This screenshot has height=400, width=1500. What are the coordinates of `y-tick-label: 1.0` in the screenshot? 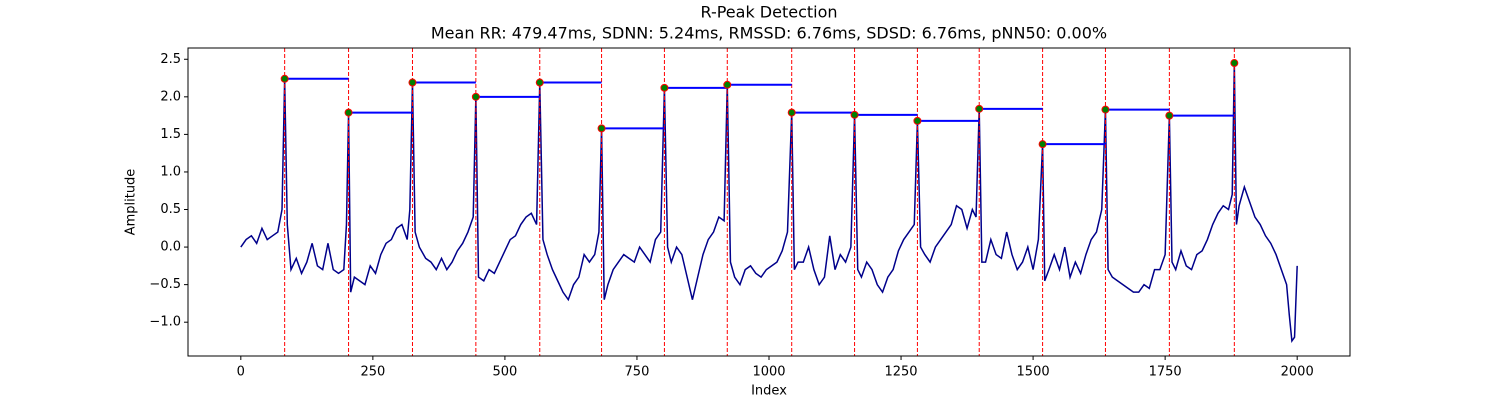 It's located at (170, 171).